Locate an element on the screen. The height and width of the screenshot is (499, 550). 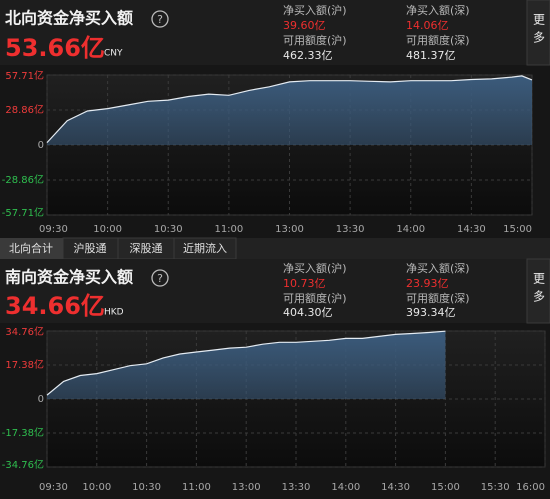
stat-value: 39.60亿 is located at coordinates (304, 25).